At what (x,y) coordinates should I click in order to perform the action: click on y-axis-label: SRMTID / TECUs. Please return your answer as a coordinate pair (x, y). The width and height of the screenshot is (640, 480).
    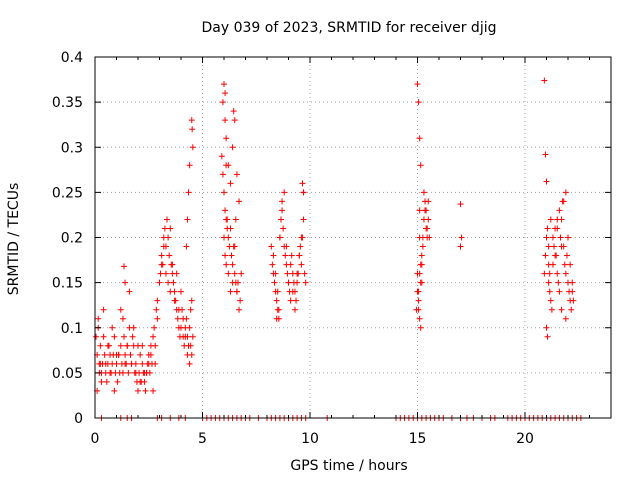
    Looking at the image, I should click on (14, 239).